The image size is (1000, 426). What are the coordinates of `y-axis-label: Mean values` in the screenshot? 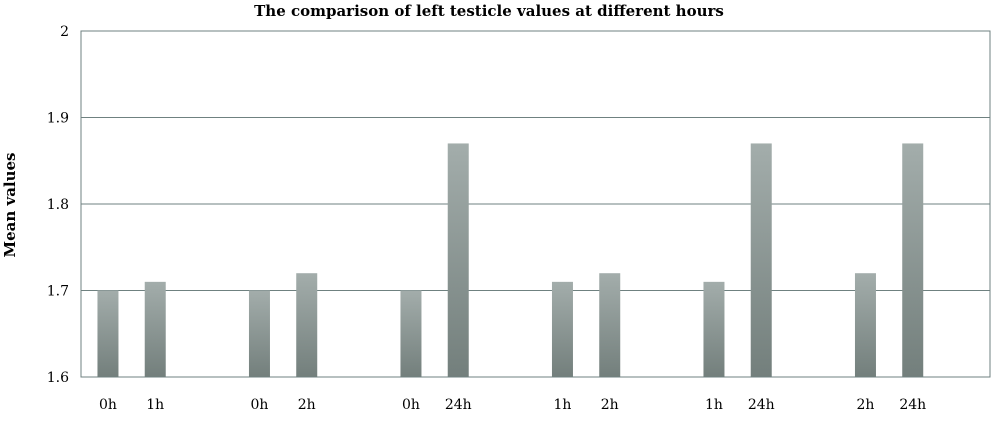 It's located at (10, 204).